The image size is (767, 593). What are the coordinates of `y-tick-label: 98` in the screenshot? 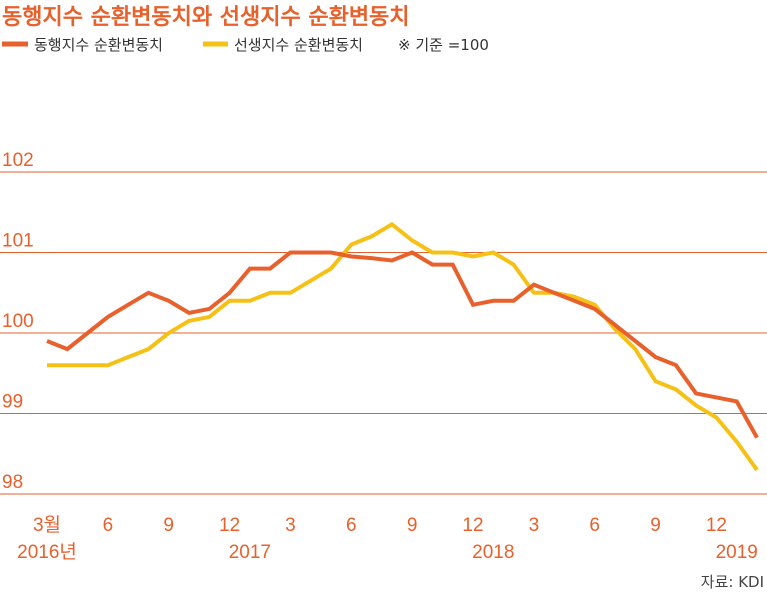 It's located at (12, 482).